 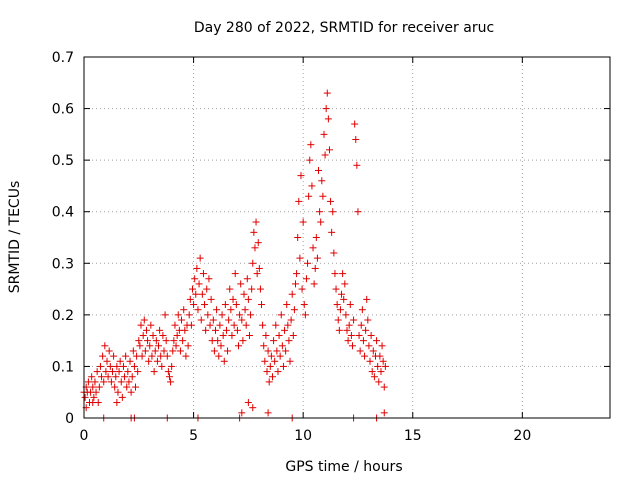 What do you see at coordinates (303, 436) in the screenshot?
I see `x-tick-label: 10` at bounding box center [303, 436].